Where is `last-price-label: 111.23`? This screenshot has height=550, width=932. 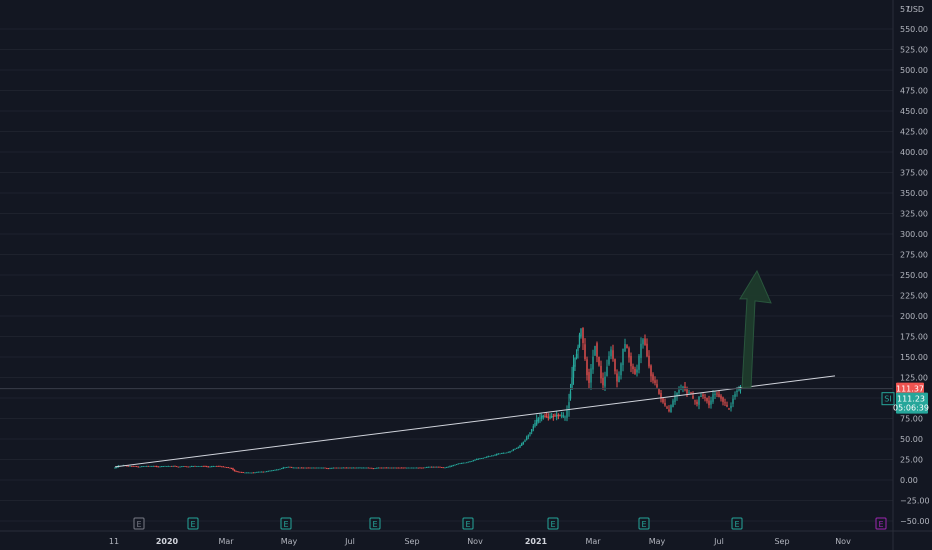
last-price-label: 111.23 is located at coordinates (911, 399).